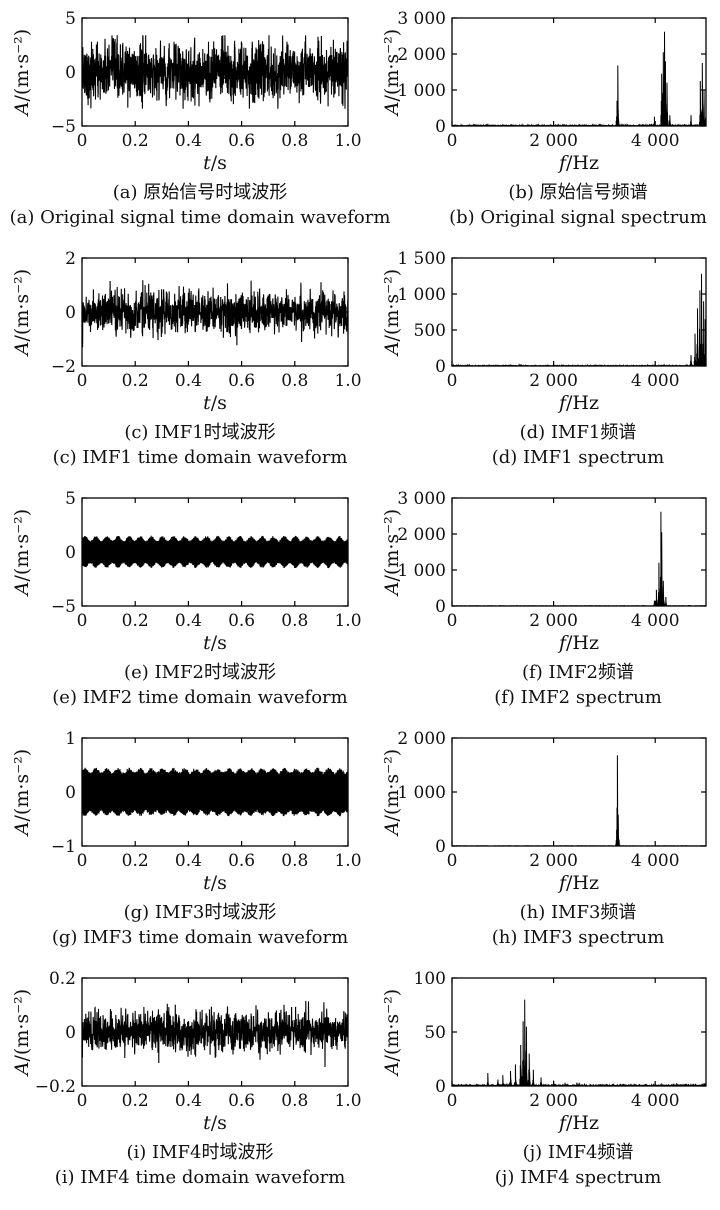 The height and width of the screenshot is (1210, 720). Describe the element at coordinates (440, 607) in the screenshot. I see `y-tick-label-f: 0` at that location.